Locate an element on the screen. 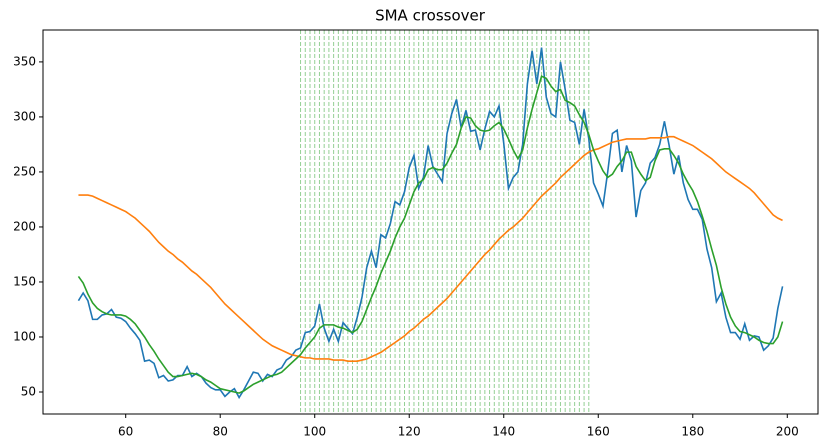 The image size is (836, 448). y-tick-label: 150 is located at coordinates (24, 281).